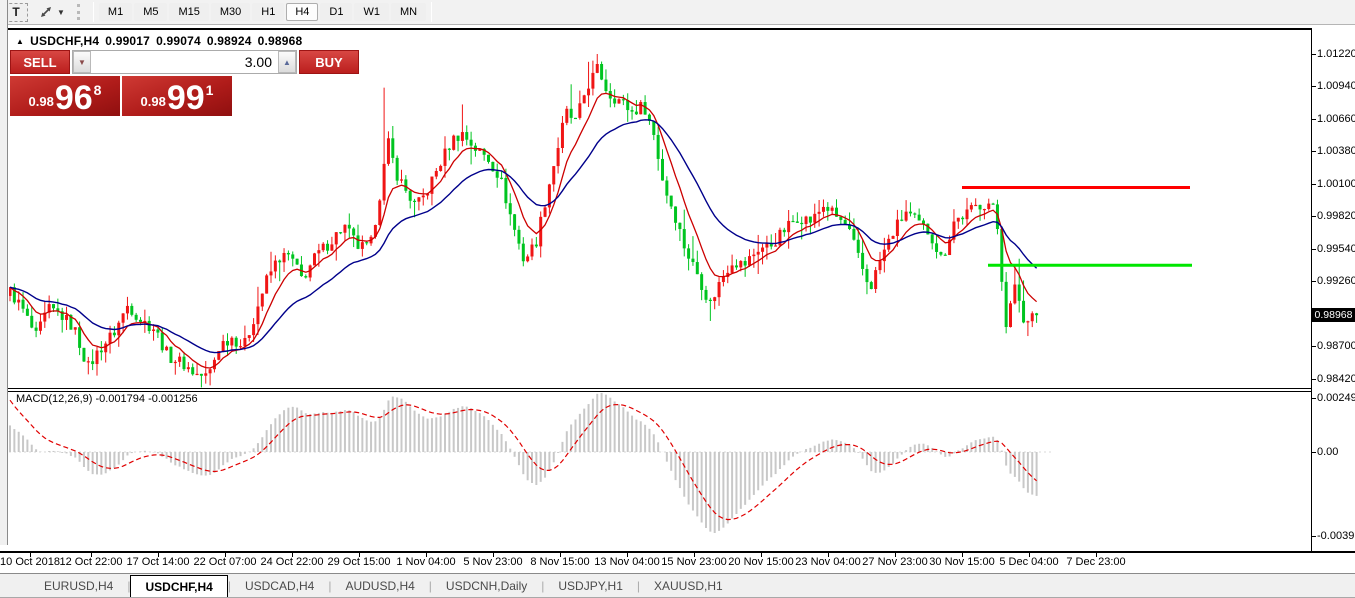  What do you see at coordinates (184, 62) in the screenshot?
I see `volume-input` at bounding box center [184, 62].